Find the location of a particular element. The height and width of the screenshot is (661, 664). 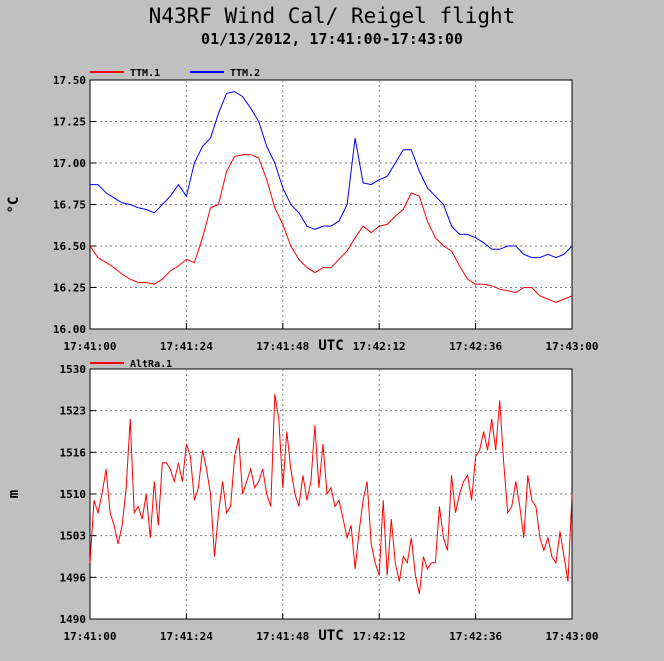

y-tick-label: 1490 is located at coordinates (73, 619).